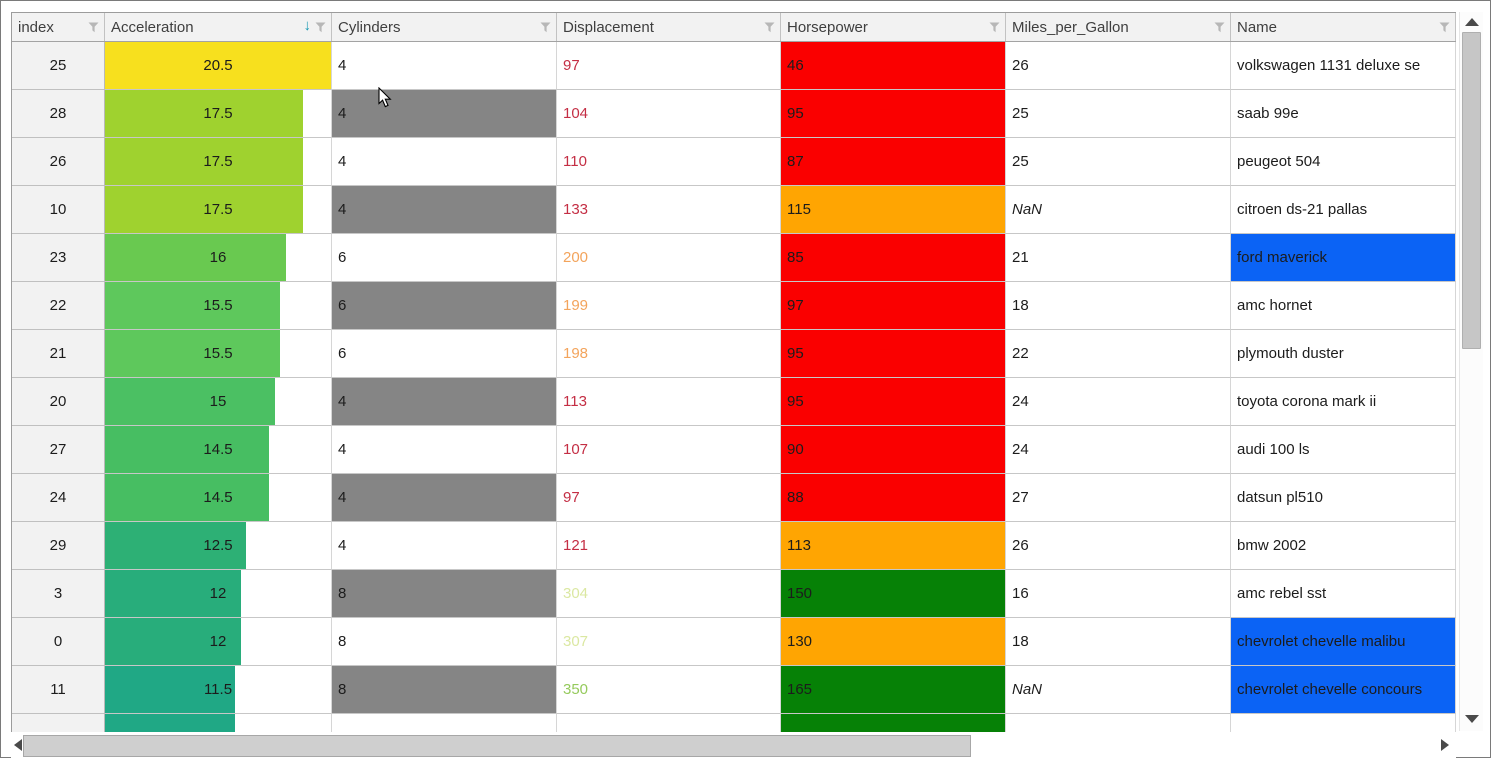 This screenshot has height=762, width=1492. What do you see at coordinates (893, 162) in the screenshot?
I see `cell-horsepower: 87` at bounding box center [893, 162].